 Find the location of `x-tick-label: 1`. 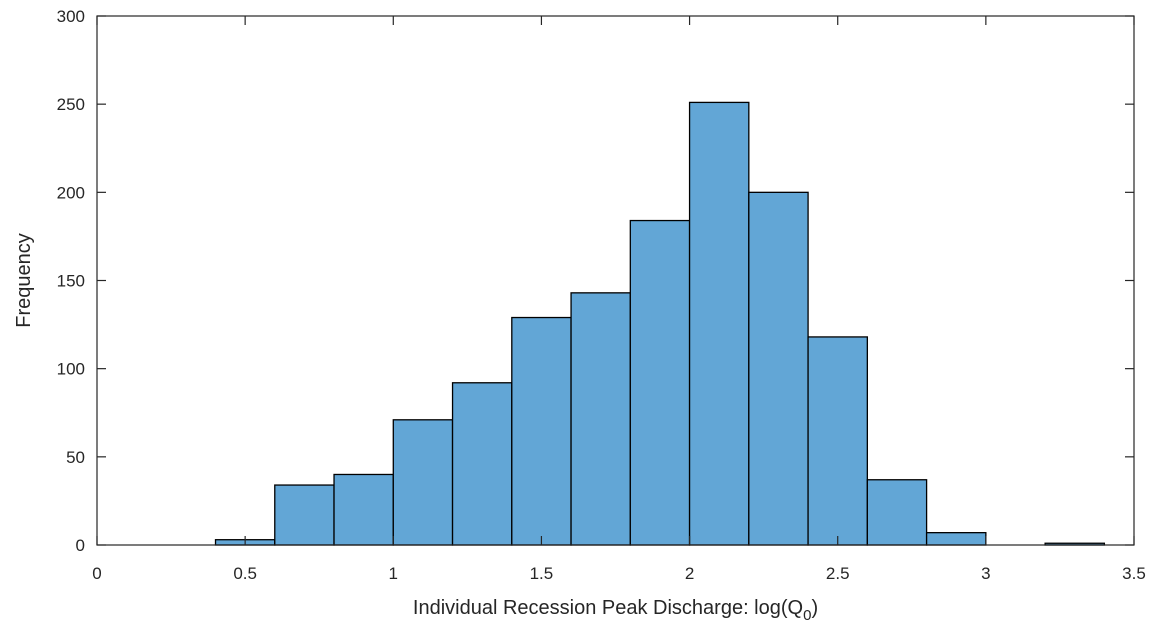

x-tick-label: 1 is located at coordinates (393, 573).